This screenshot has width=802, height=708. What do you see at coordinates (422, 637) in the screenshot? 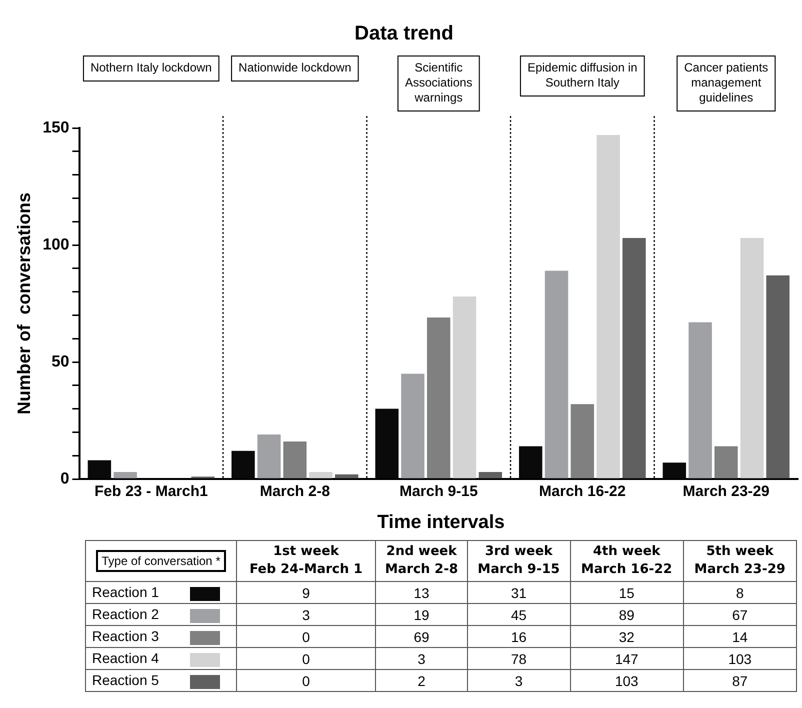
I see `data-label: 69` at bounding box center [422, 637].